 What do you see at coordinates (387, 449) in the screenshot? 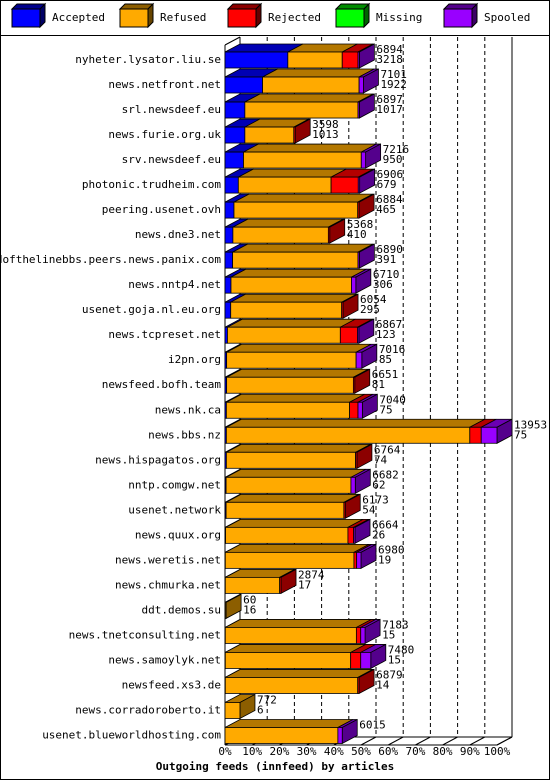
I see `total-label: 6764` at bounding box center [387, 449].